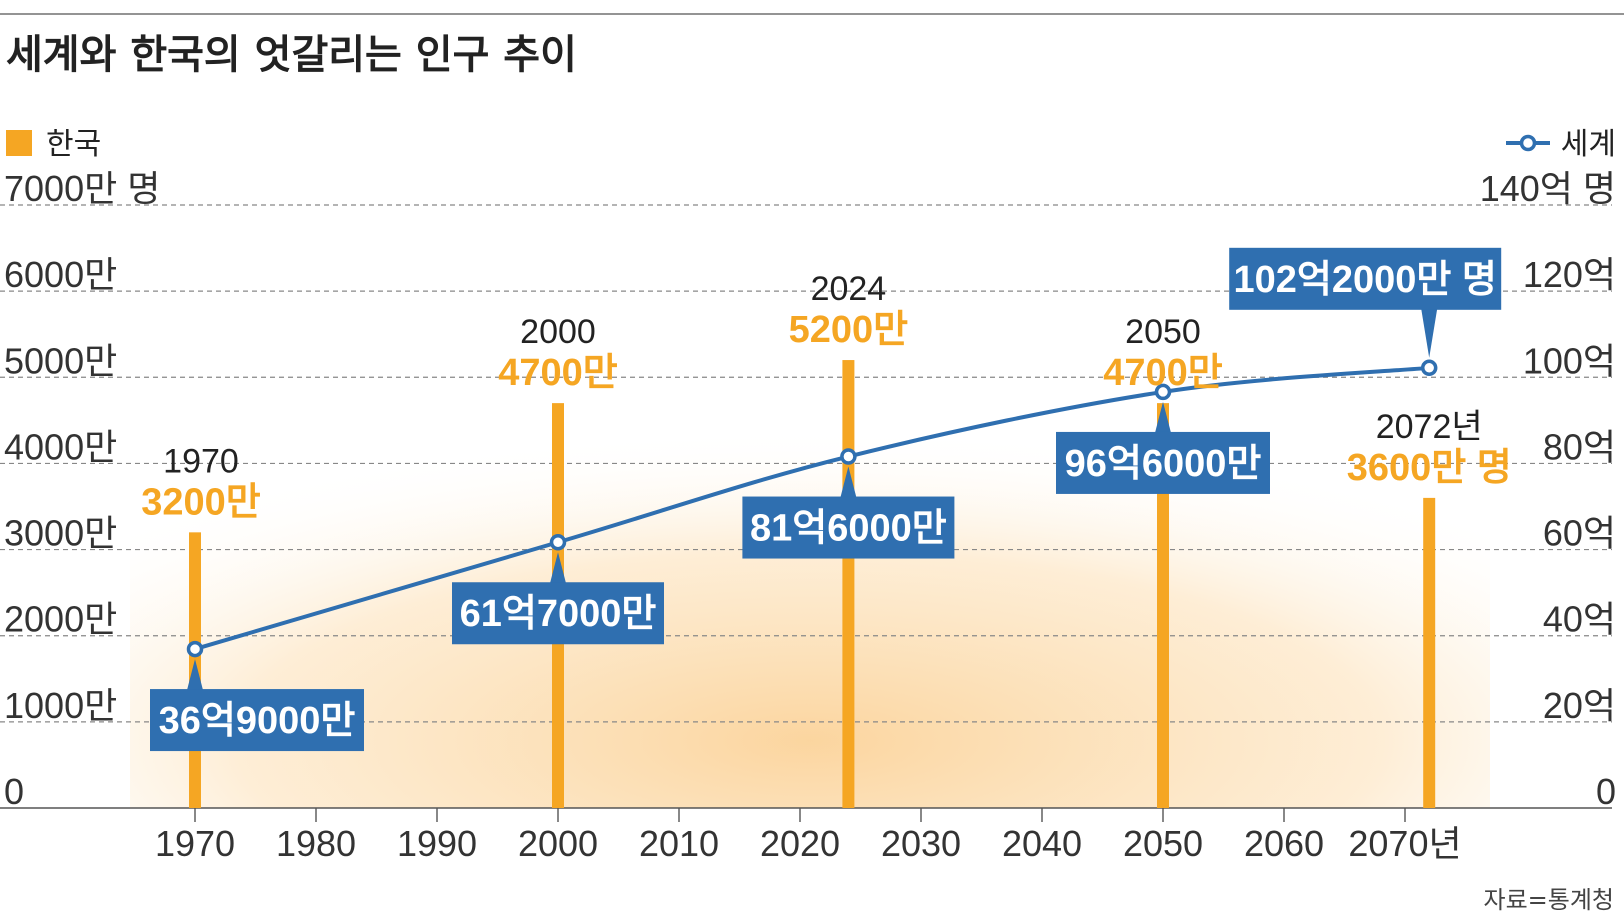 The width and height of the screenshot is (1624, 924). I want to click on x-axis-tick-label: 2000, so click(558, 843).